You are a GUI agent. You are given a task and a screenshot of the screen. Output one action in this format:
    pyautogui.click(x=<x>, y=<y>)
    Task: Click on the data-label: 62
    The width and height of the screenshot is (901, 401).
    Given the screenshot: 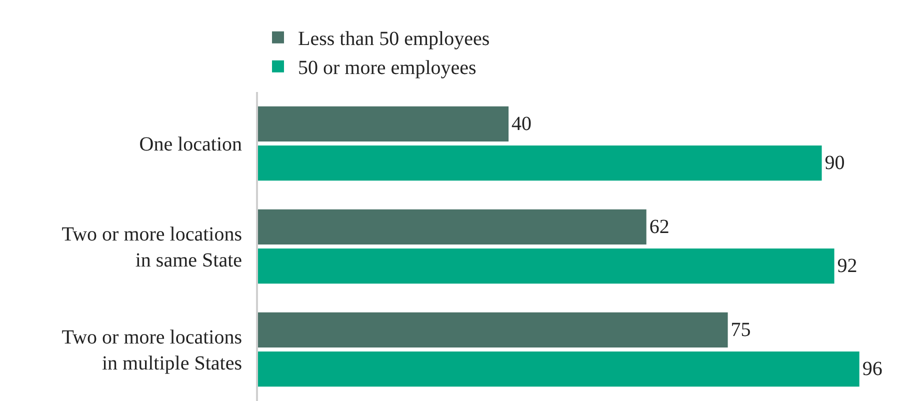 What is the action you would take?
    pyautogui.click(x=659, y=227)
    